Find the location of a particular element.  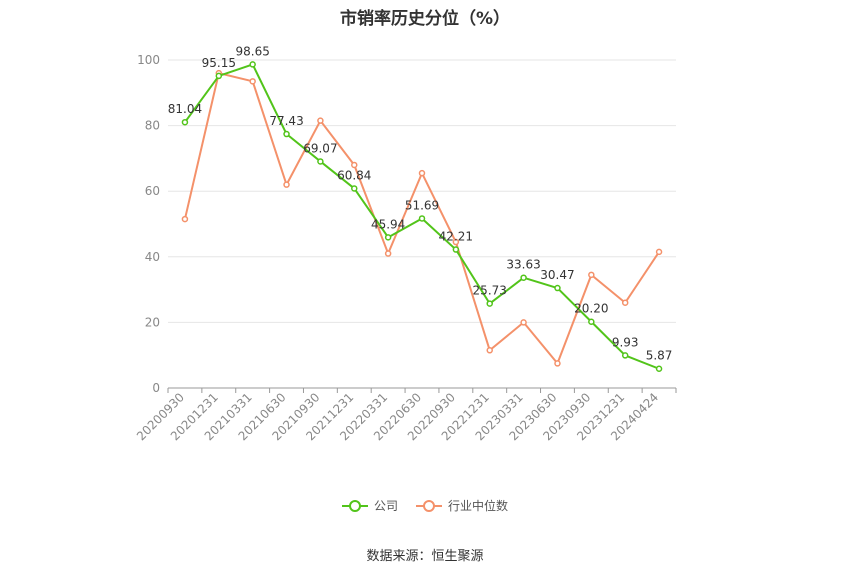

company-data-label: 9.93 is located at coordinates (625, 342).